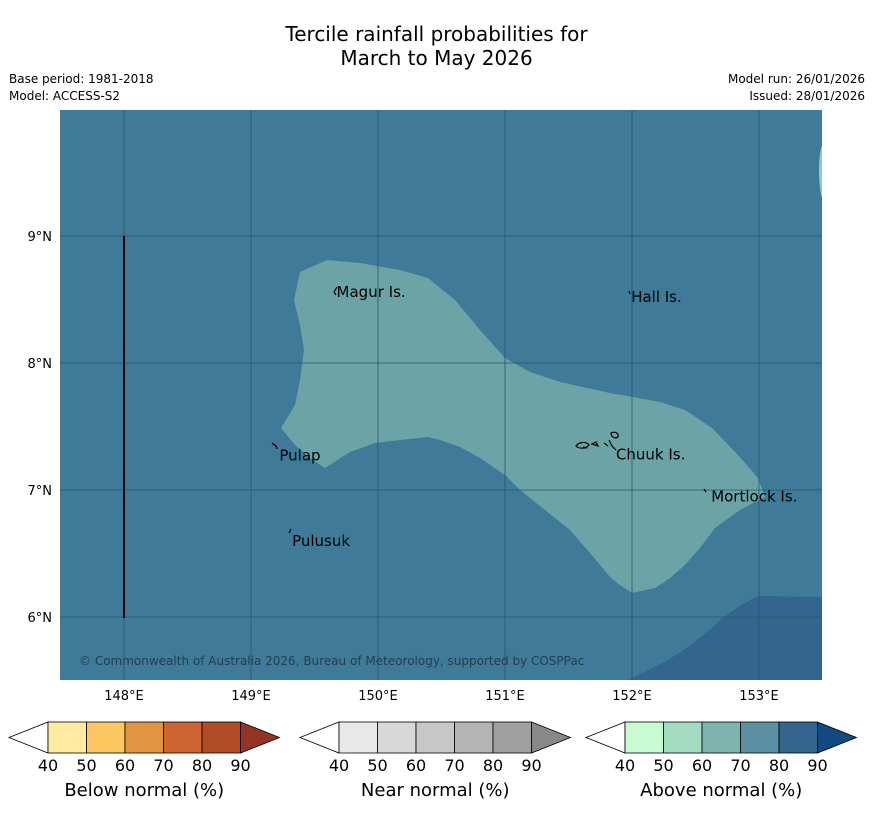 This screenshot has height=816, width=873. I want to click on place-label: Magur Is., so click(371, 292).